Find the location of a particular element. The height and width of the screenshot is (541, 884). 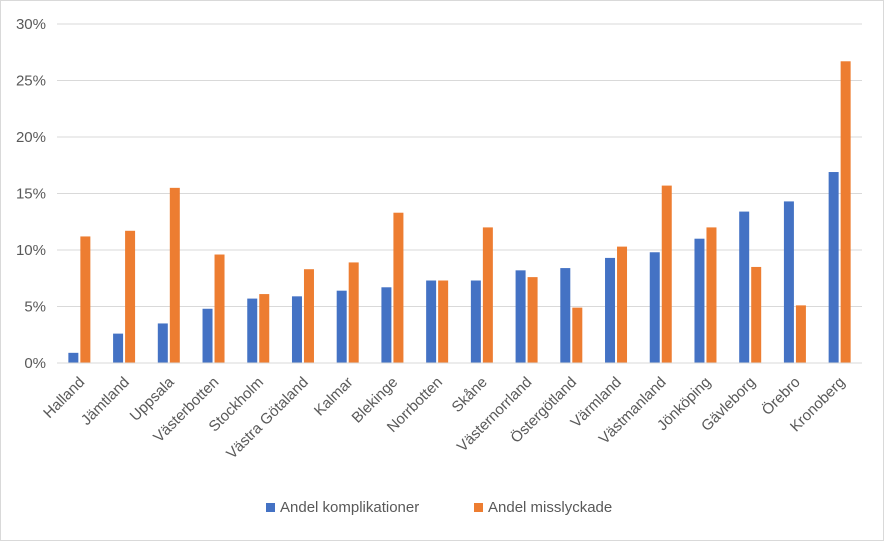

y-tick-label: 25% is located at coordinates (31, 81).